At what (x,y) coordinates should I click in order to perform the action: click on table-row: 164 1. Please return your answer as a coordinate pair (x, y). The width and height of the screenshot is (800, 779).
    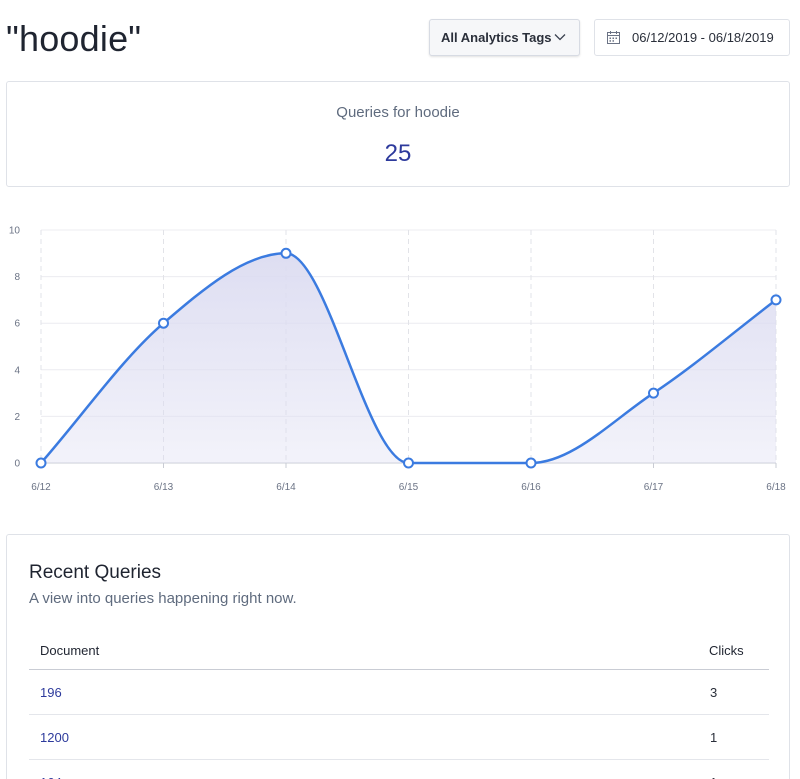
    Looking at the image, I should click on (399, 769).